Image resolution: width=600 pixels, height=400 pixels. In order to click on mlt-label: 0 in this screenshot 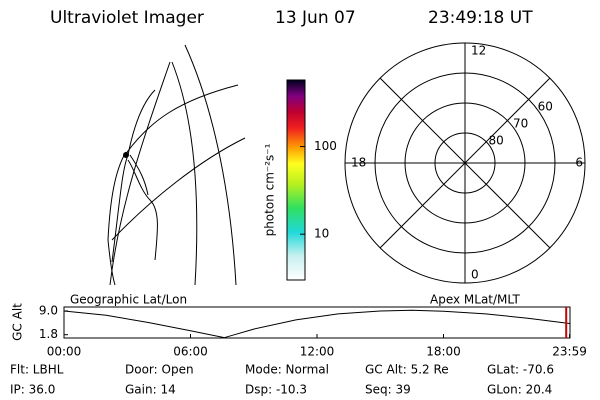, I will do `click(475, 275)`.